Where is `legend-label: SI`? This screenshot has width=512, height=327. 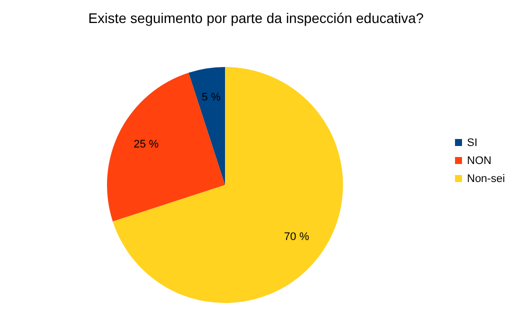 legend-label: SI is located at coordinates (472, 142).